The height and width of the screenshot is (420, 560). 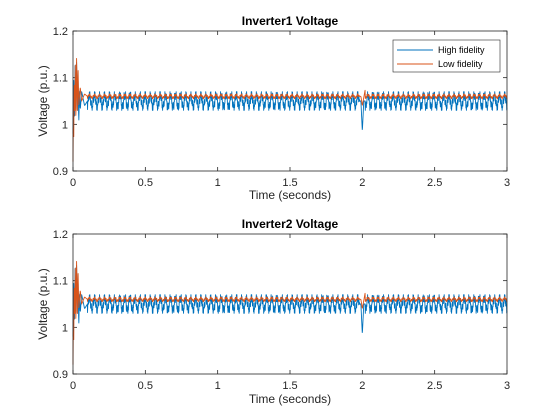 What do you see at coordinates (460, 64) in the screenshot?
I see `legend-label-low-fidelity: Low fidelity` at bounding box center [460, 64].